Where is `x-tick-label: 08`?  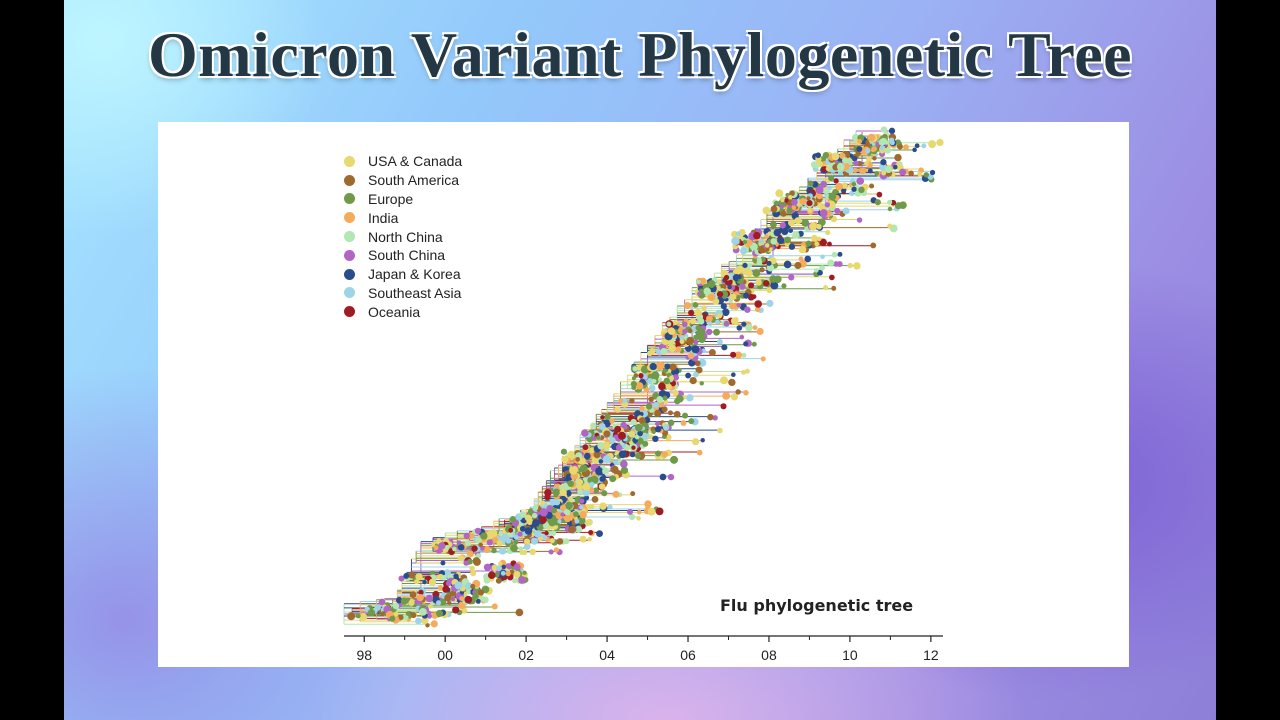 x-tick-label: 08 is located at coordinates (769, 655).